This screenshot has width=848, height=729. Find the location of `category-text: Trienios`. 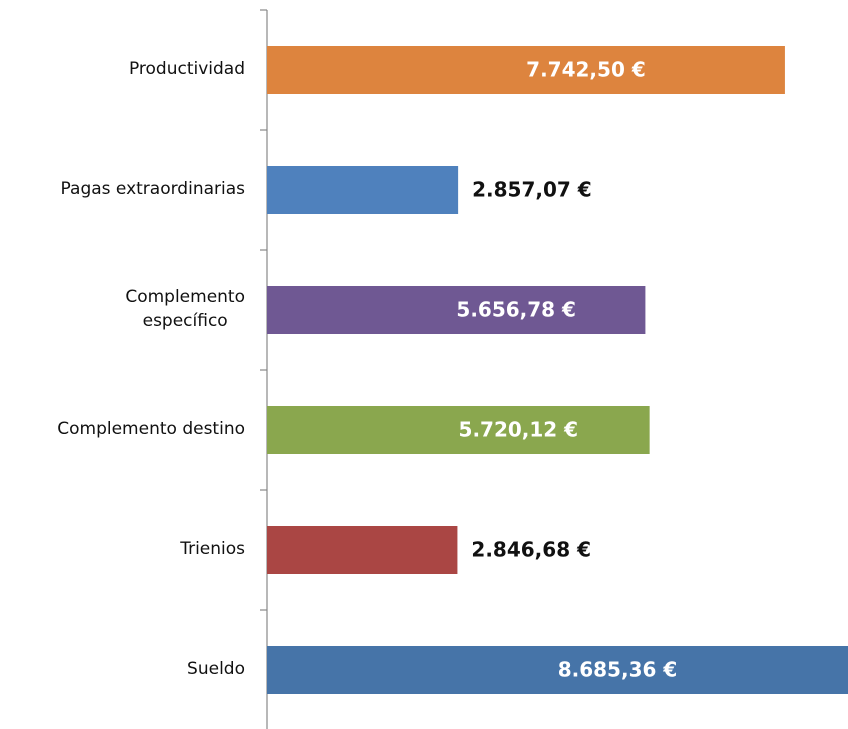

category-text: Trienios is located at coordinates (212, 549).